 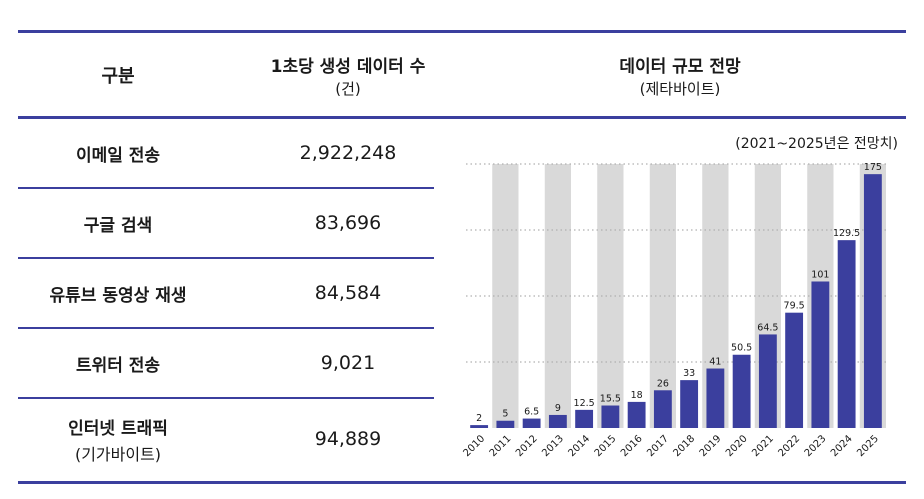 I want to click on row-label: 유튜브 동영상 재생, so click(x=118, y=293).